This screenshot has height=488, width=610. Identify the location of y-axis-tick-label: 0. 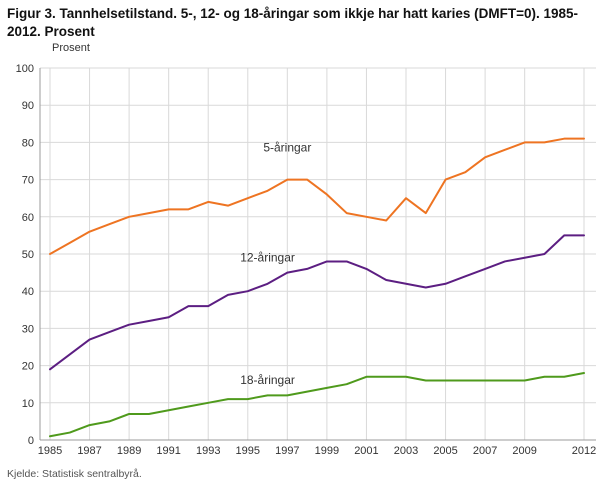
(31, 441).